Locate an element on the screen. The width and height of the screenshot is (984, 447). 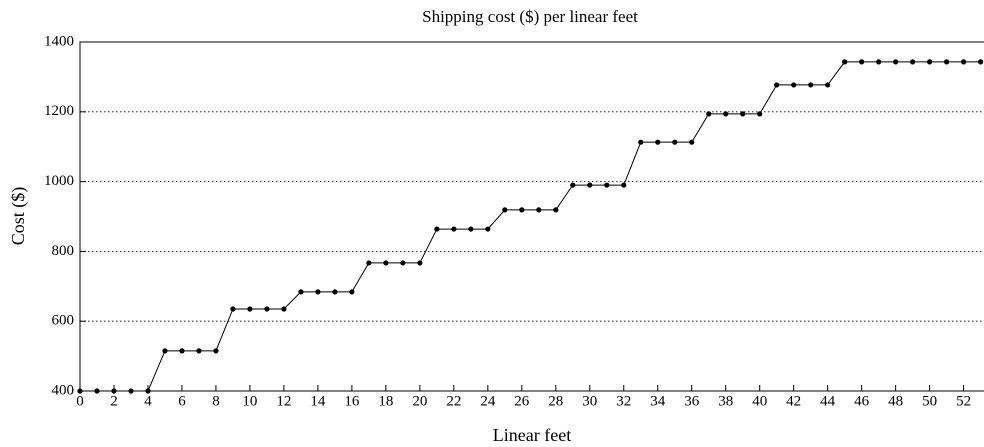
x-tick-label: 50 is located at coordinates (929, 401).